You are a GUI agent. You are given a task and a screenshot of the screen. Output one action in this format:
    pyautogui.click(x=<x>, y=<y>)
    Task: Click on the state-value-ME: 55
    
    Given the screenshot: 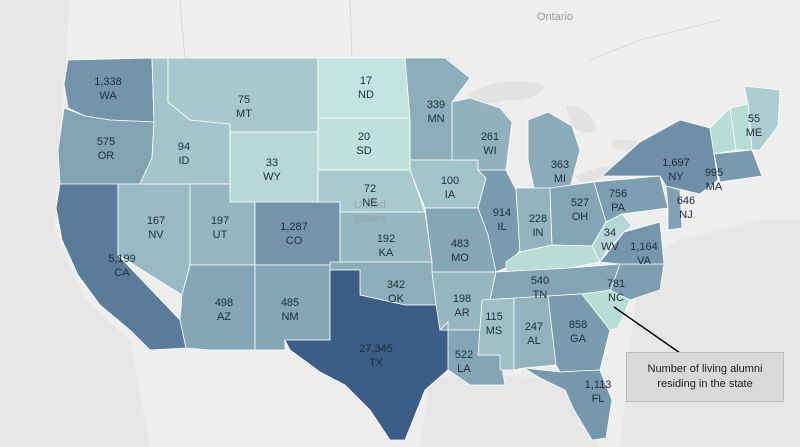 What is the action you would take?
    pyautogui.click(x=754, y=119)
    